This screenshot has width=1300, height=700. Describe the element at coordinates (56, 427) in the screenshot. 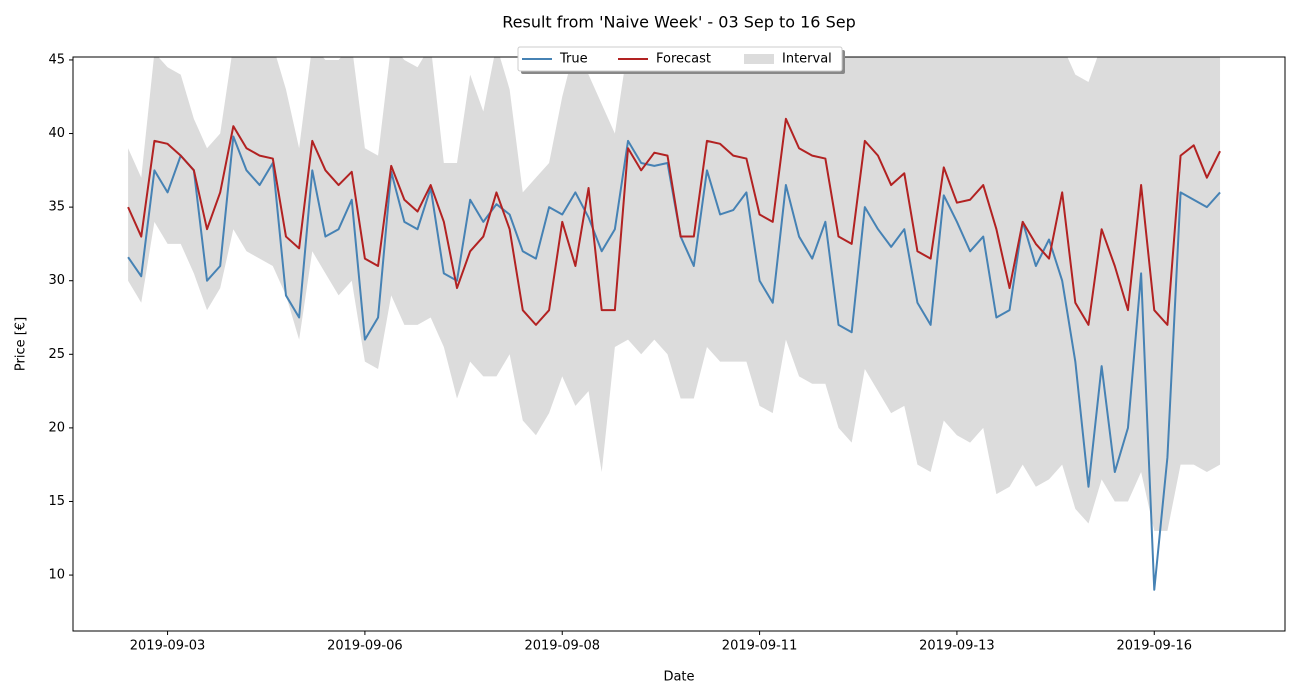

I see `y-tick-label: 20` at that location.